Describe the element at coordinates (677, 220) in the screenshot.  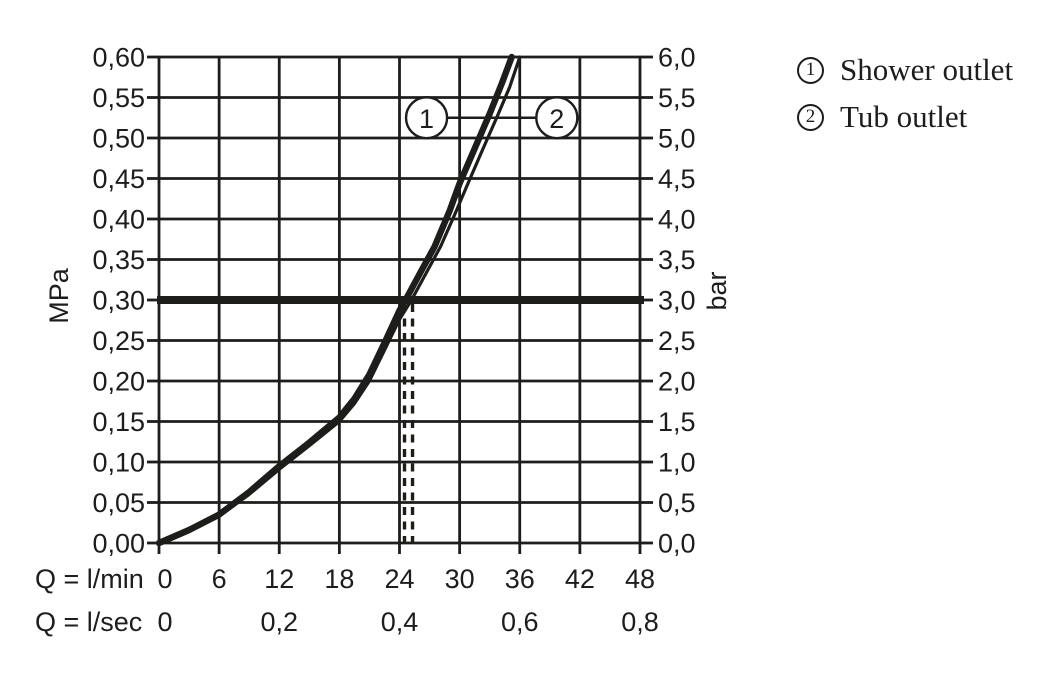
I see `svg-text: 4,0` at that location.